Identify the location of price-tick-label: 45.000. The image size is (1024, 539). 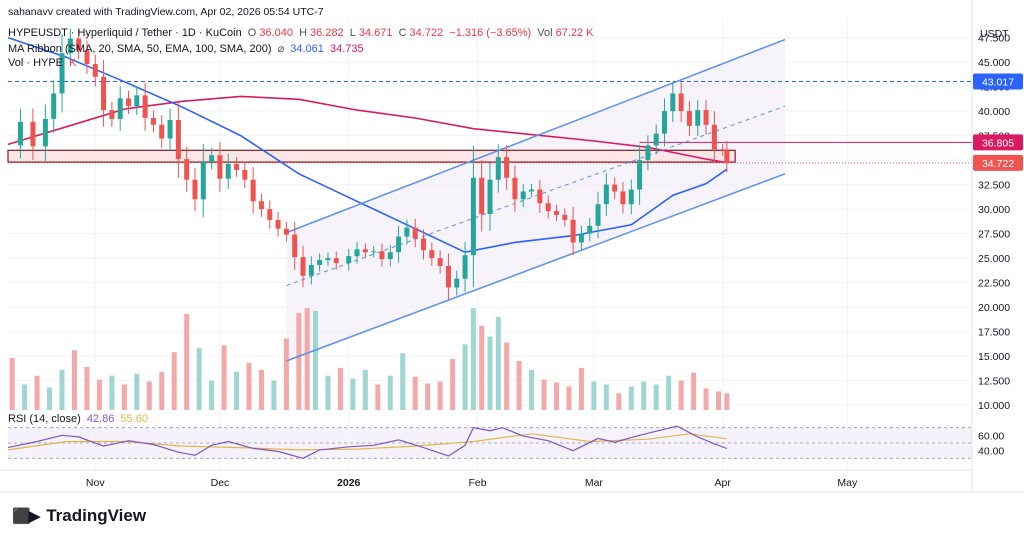
(994, 63).